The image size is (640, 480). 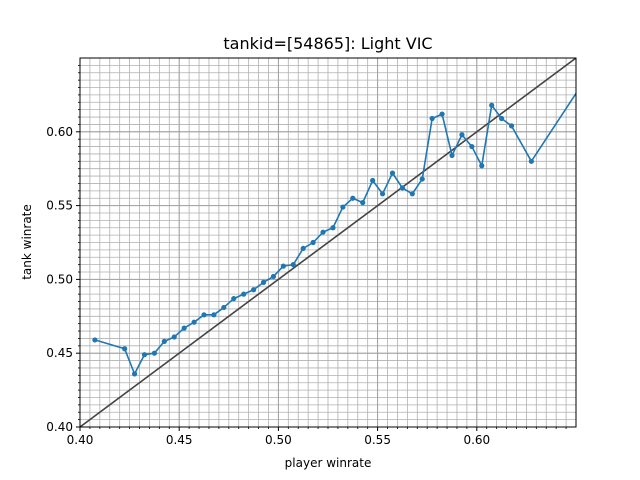 What do you see at coordinates (328, 463) in the screenshot?
I see `x-axis-label: player winrate` at bounding box center [328, 463].